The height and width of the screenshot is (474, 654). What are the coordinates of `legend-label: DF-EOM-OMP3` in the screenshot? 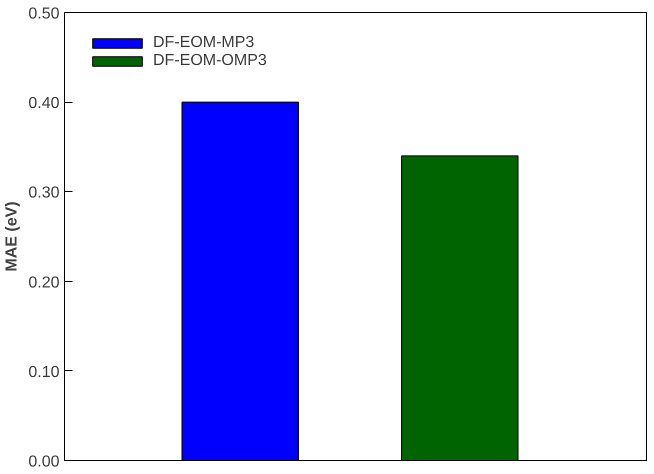 It's located at (210, 61).